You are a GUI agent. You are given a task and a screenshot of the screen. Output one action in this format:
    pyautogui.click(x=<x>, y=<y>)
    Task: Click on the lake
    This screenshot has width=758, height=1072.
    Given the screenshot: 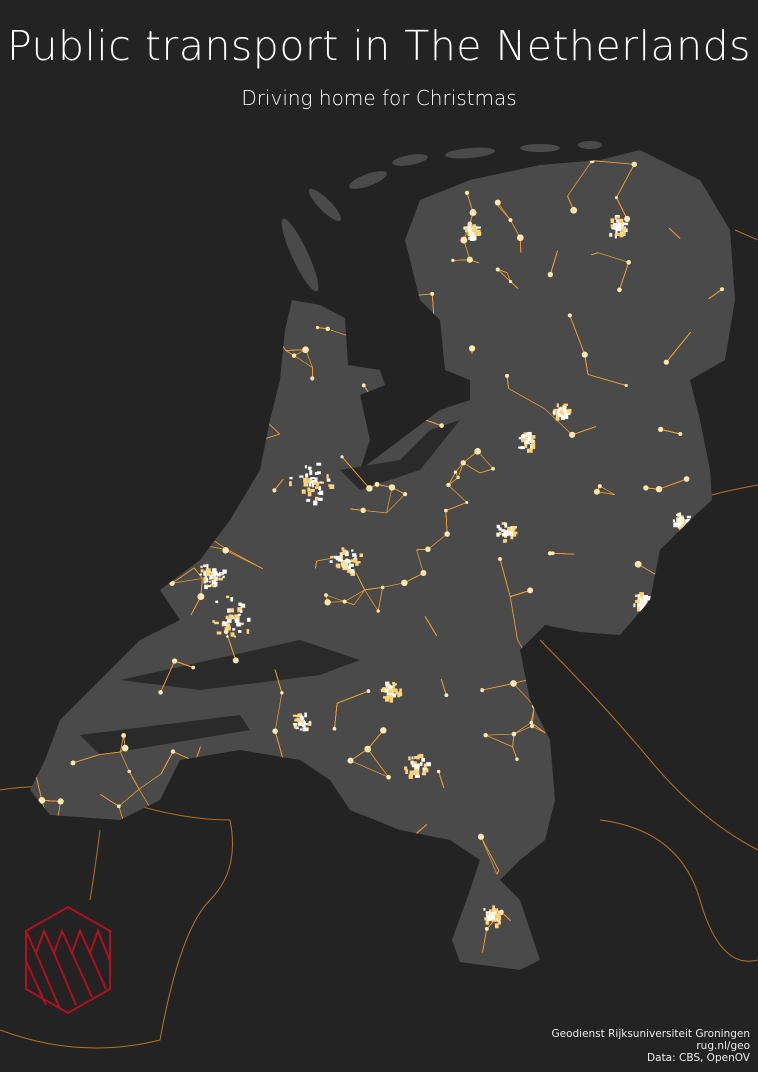 What is the action you would take?
    pyautogui.click(x=400, y=455)
    